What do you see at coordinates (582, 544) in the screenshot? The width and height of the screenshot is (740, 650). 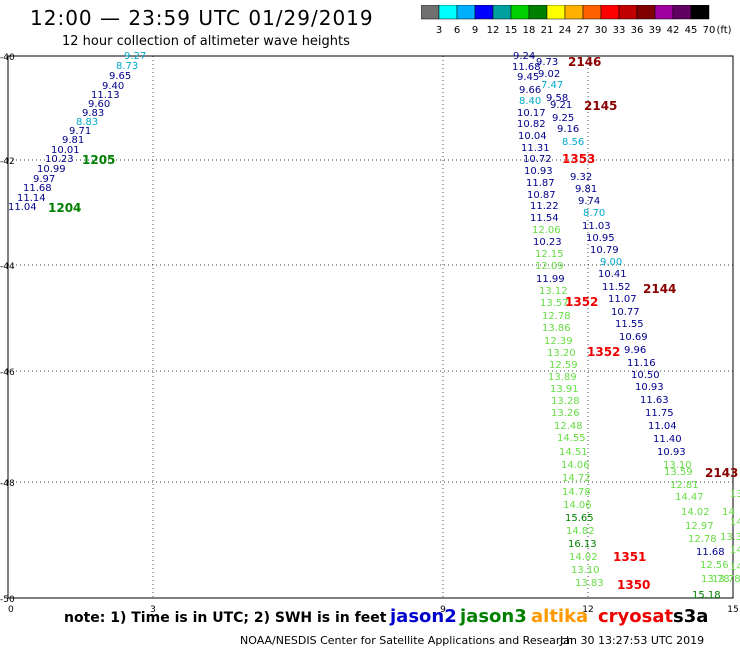 I see `wave-height-reading: 16.13` at bounding box center [582, 544].